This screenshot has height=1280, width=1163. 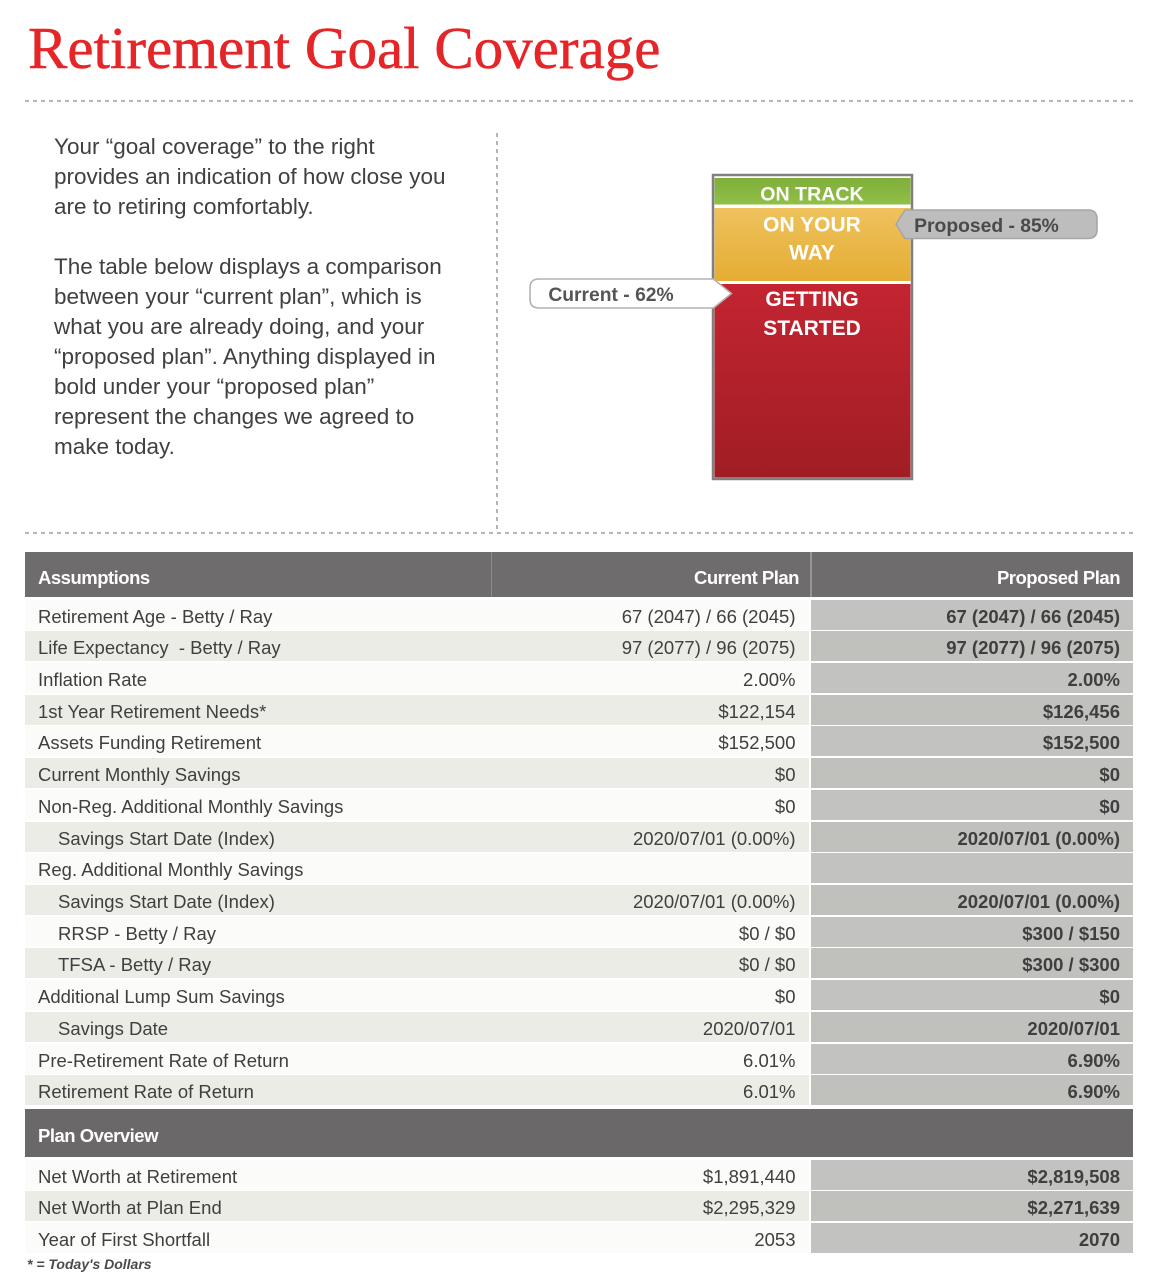 I want to click on svg-text: ON TRACK, so click(x=811, y=195).